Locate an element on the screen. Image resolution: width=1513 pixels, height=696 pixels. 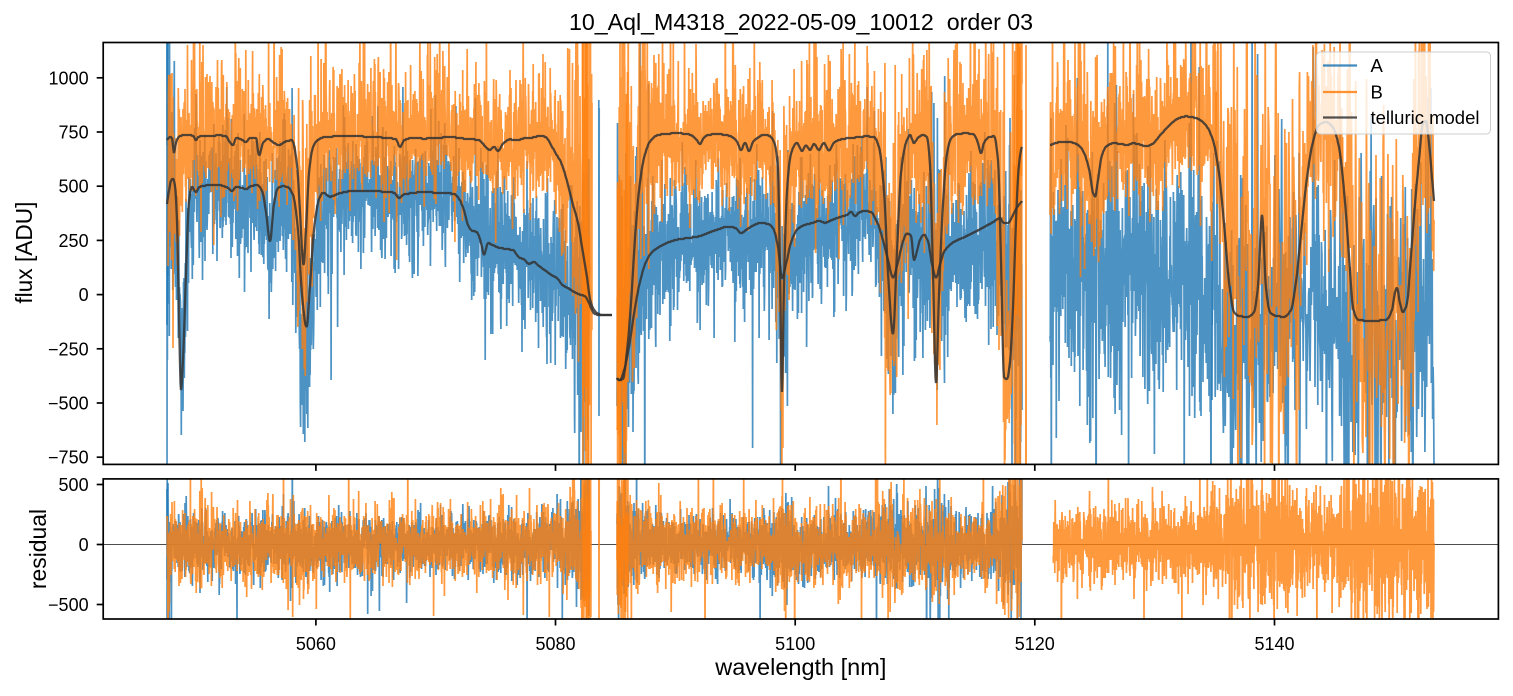
svg-text: 5140 is located at coordinates (1274, 644).